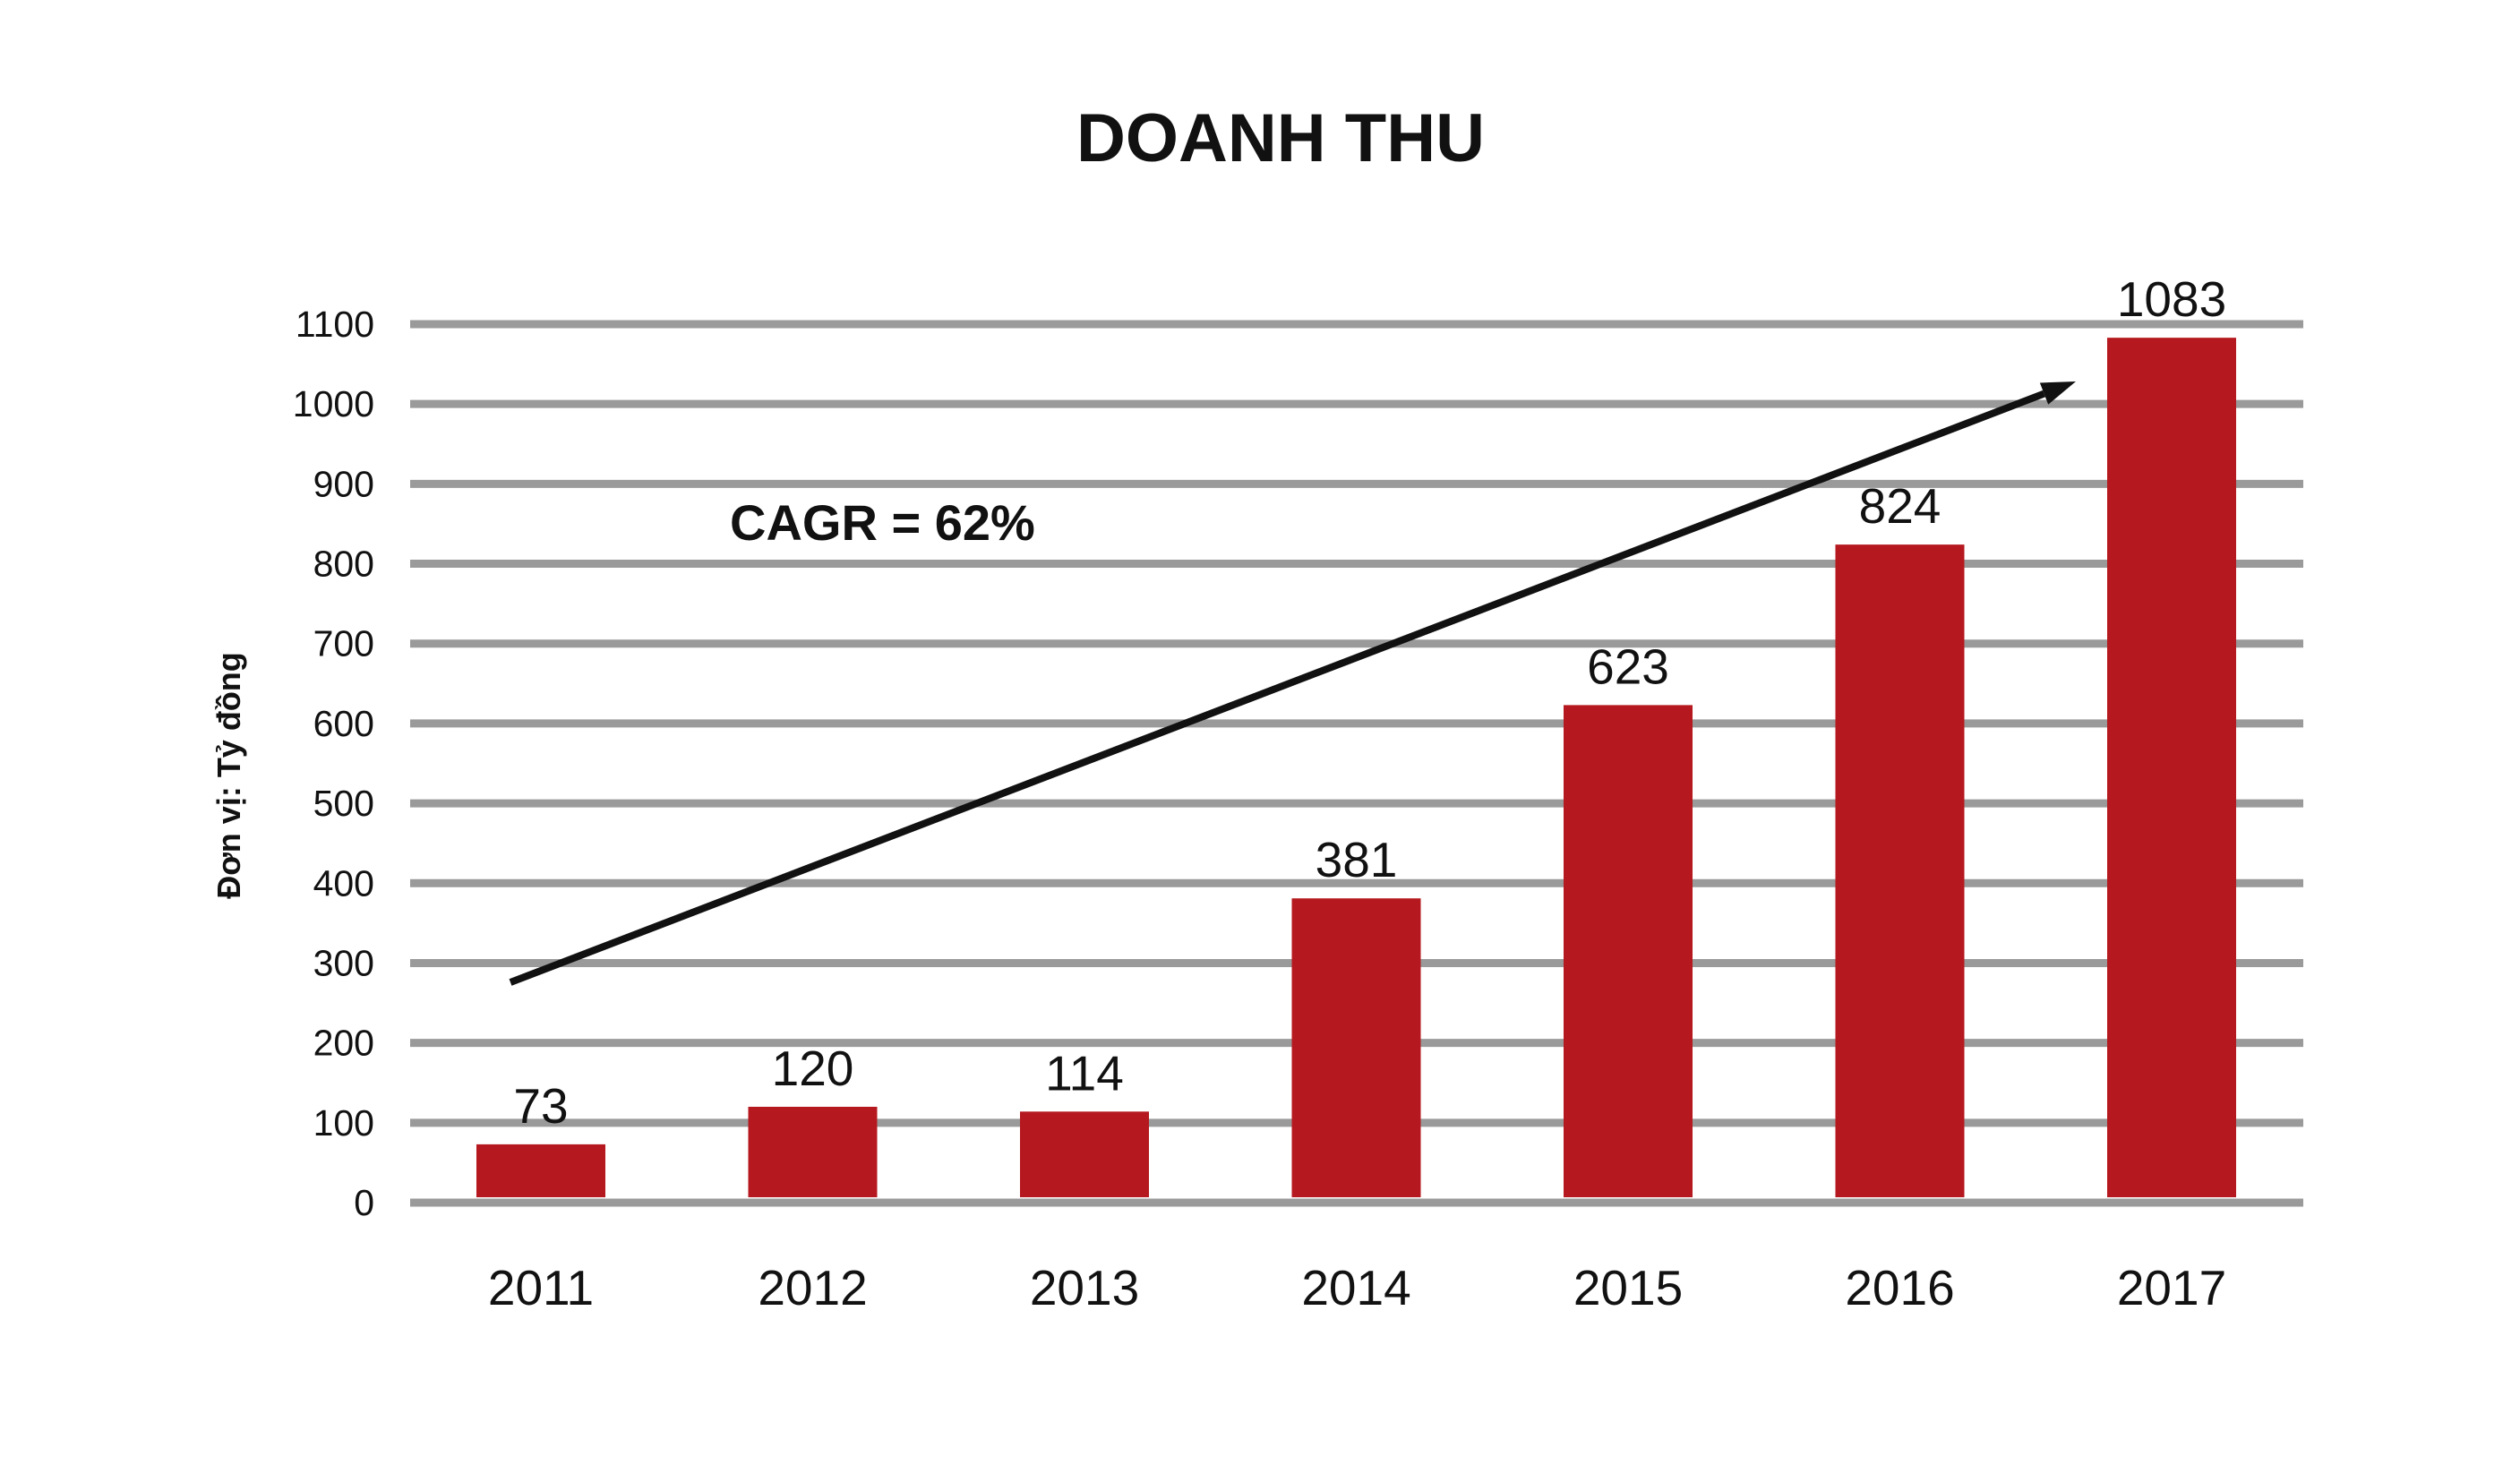 This screenshot has height=1465, width=2520. What do you see at coordinates (343, 1123) in the screenshot?
I see `y-tick-label: 100` at bounding box center [343, 1123].